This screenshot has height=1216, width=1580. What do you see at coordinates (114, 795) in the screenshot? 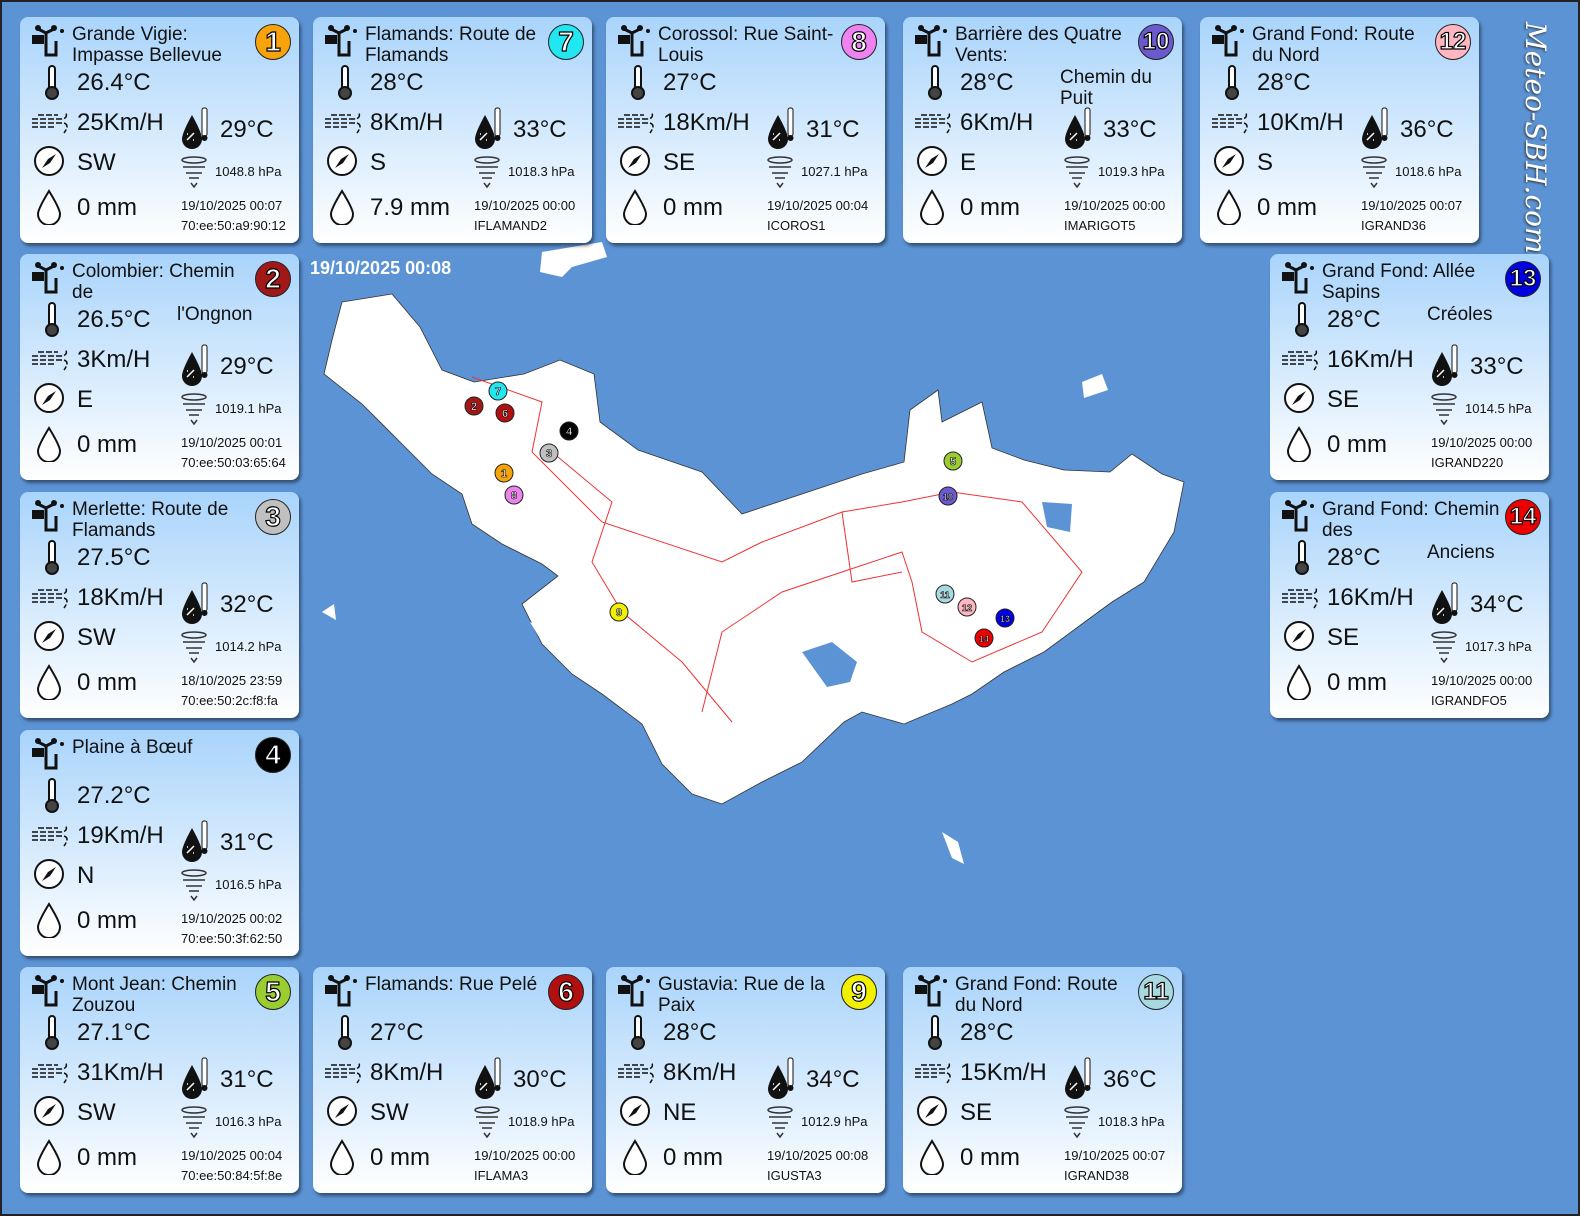
I see `temperature: 27.2°C` at bounding box center [114, 795].